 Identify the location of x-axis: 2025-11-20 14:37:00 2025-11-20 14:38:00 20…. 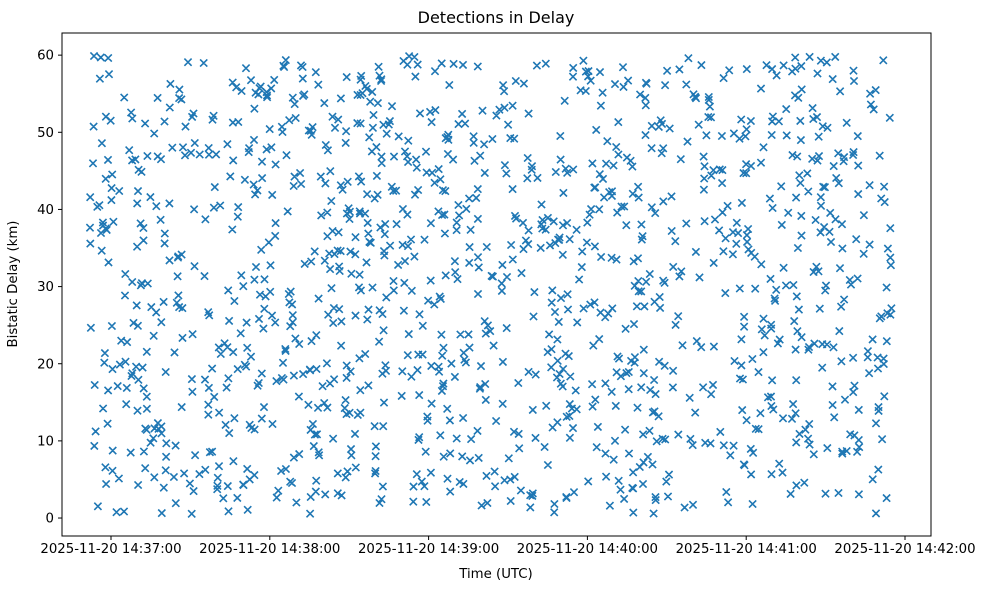
(508, 546).